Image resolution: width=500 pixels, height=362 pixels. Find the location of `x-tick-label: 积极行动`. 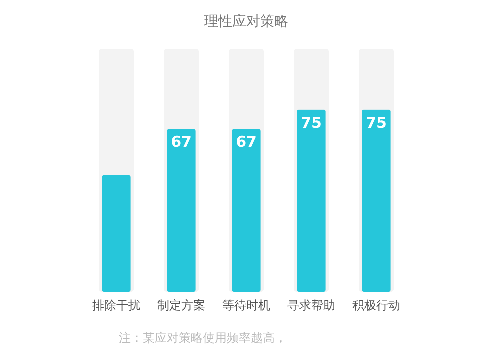

x-tick-label: 积极行动 is located at coordinates (376, 305).